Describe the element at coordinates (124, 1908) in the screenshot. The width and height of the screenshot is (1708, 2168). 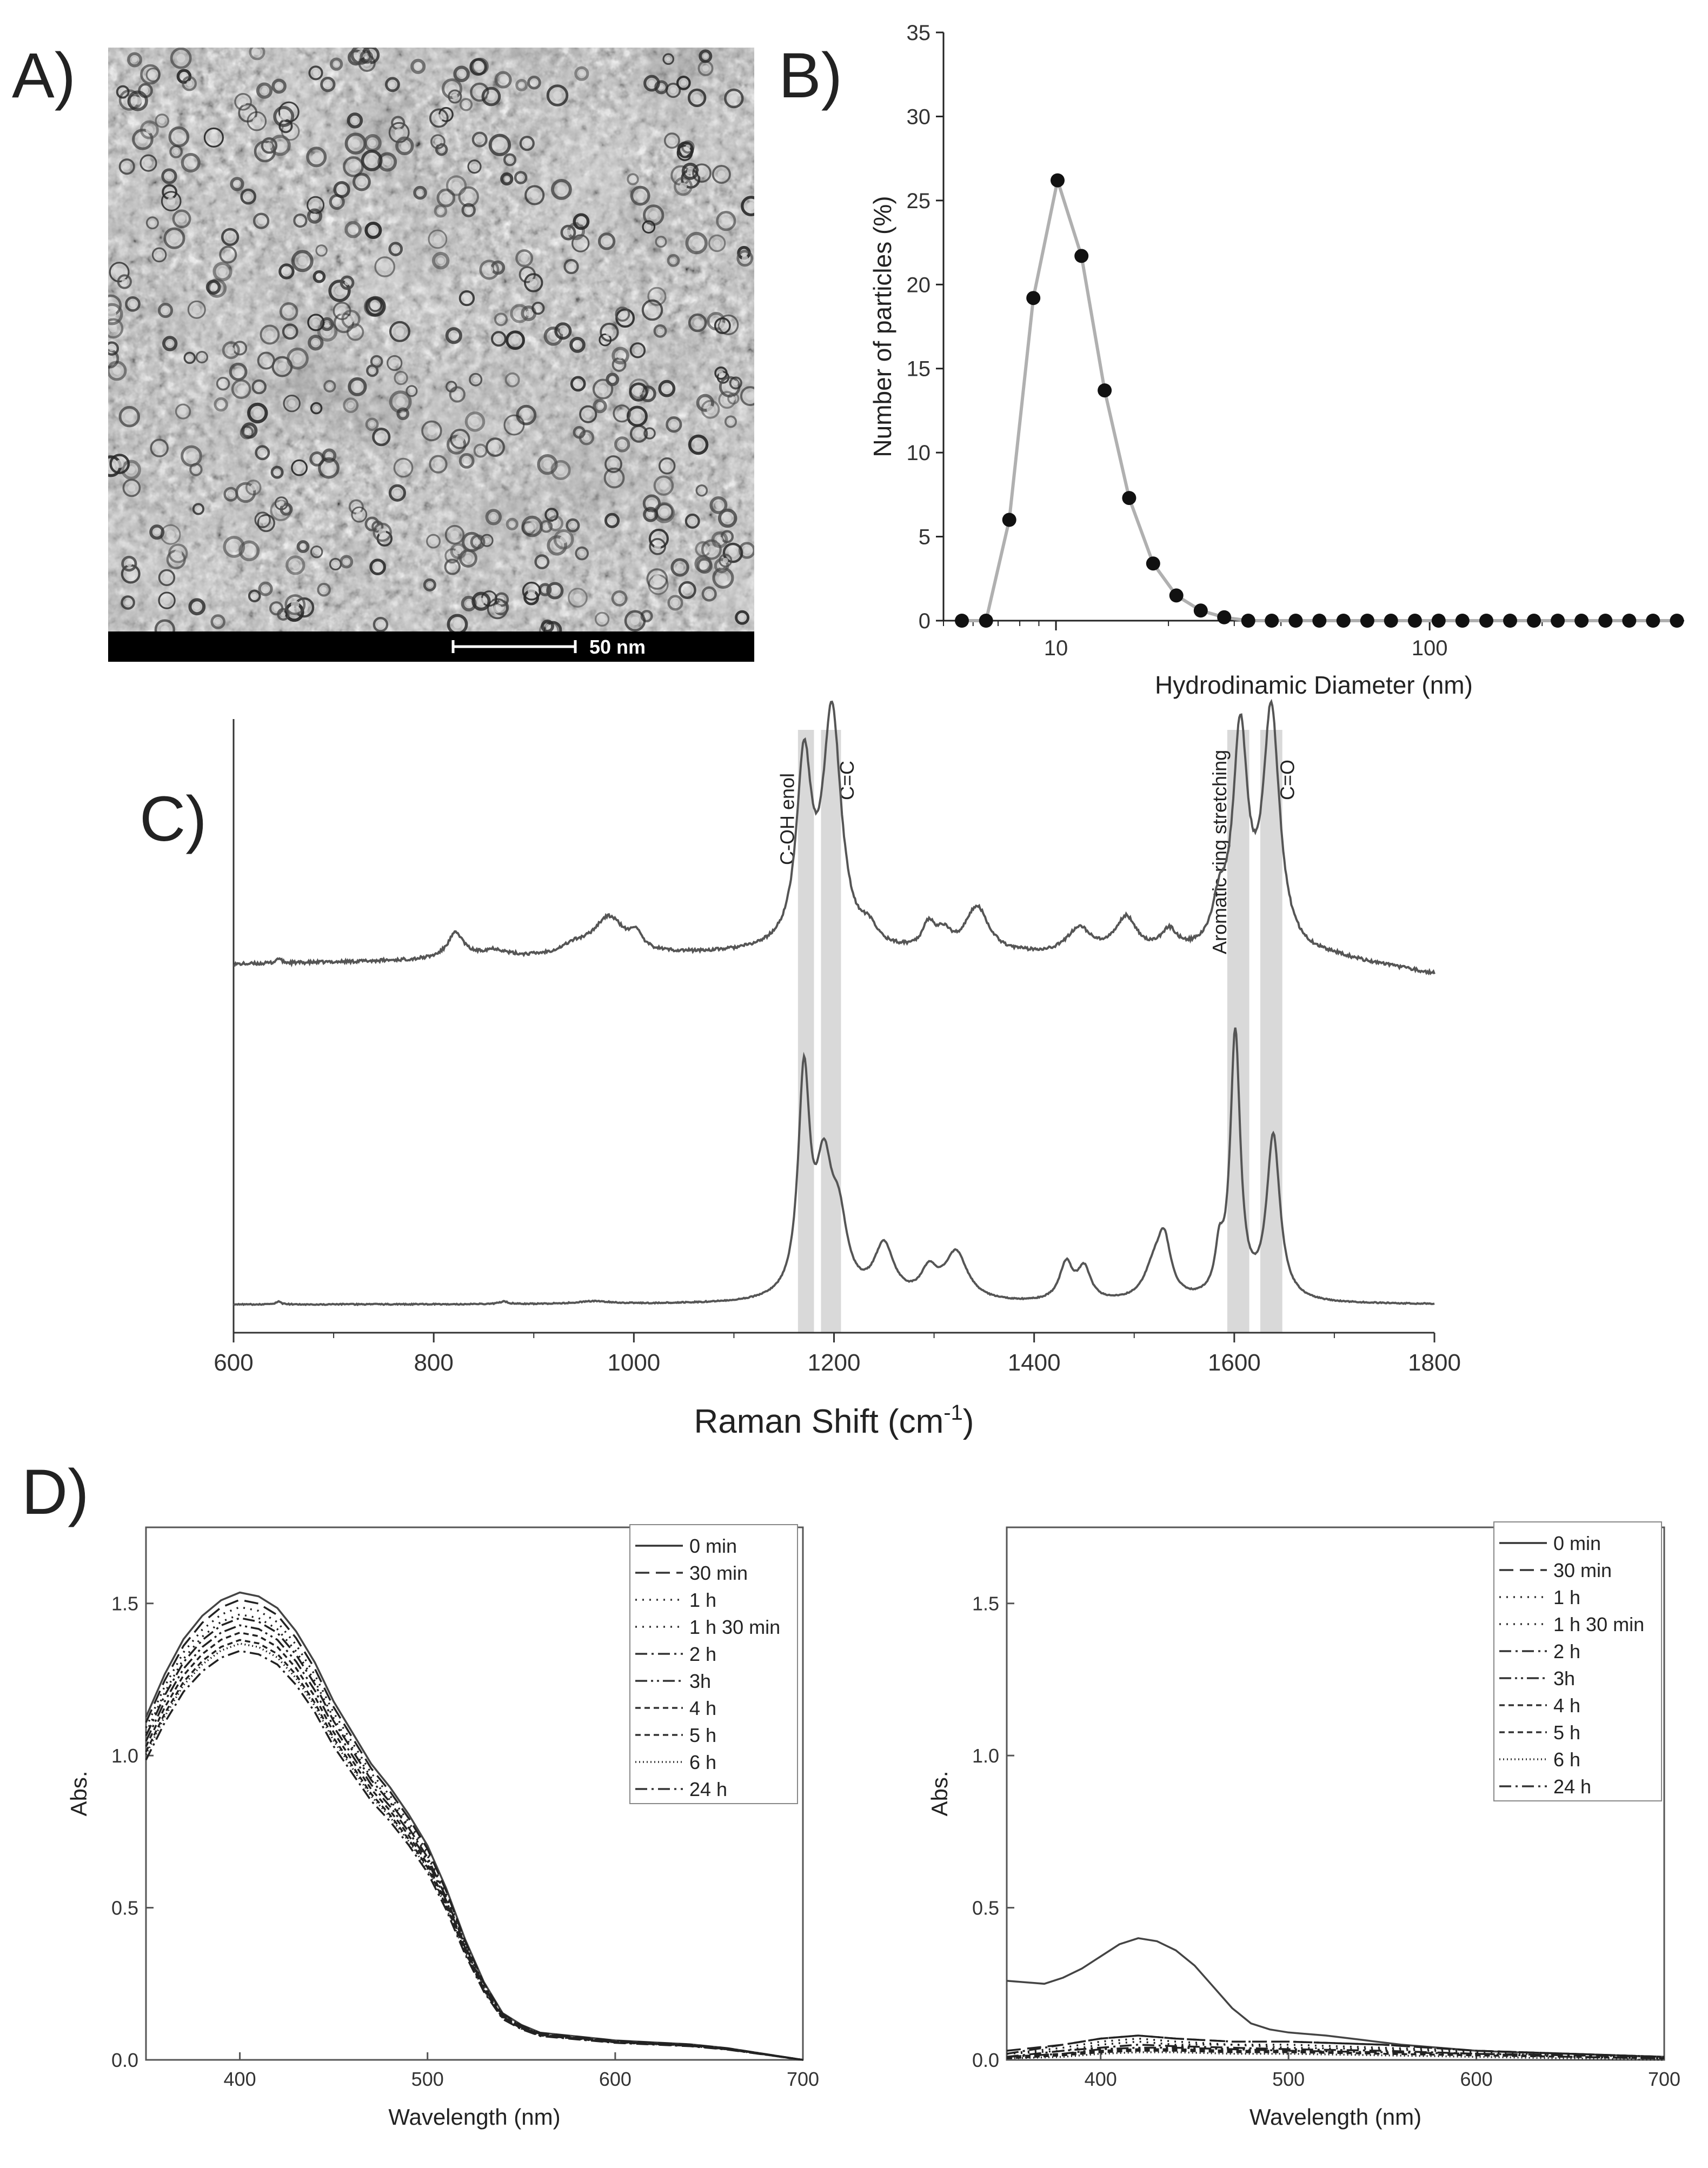
I see `y-tick-label: 0.5` at that location.